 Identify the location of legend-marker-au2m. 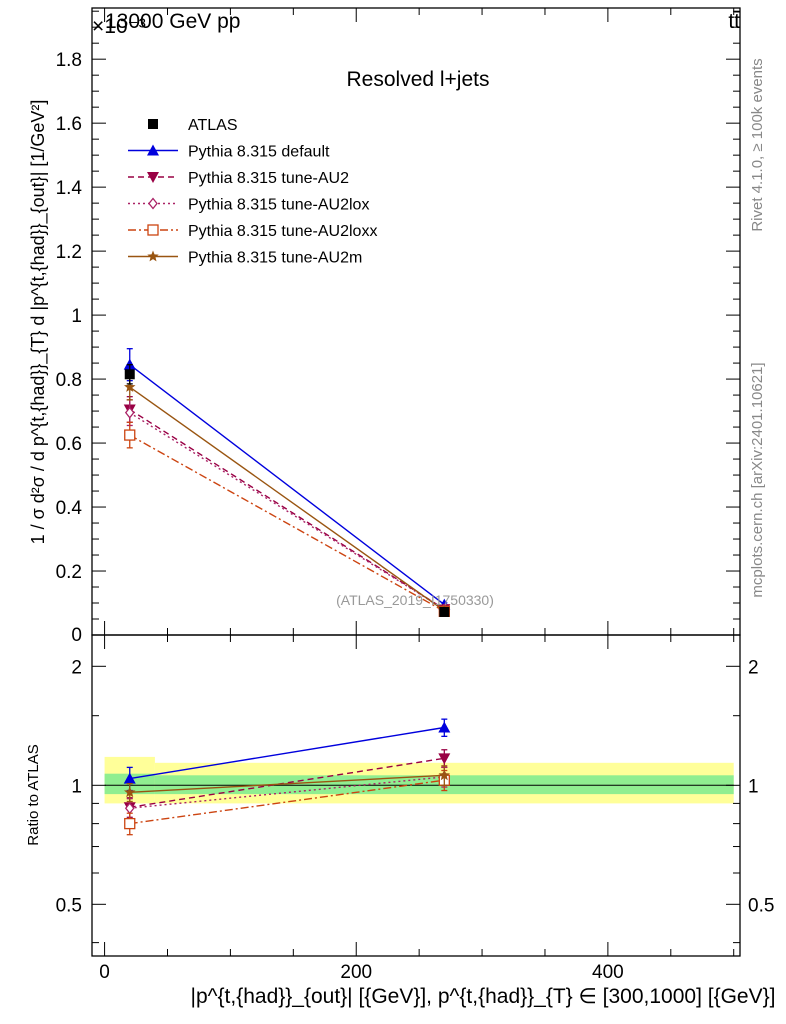
(153, 256).